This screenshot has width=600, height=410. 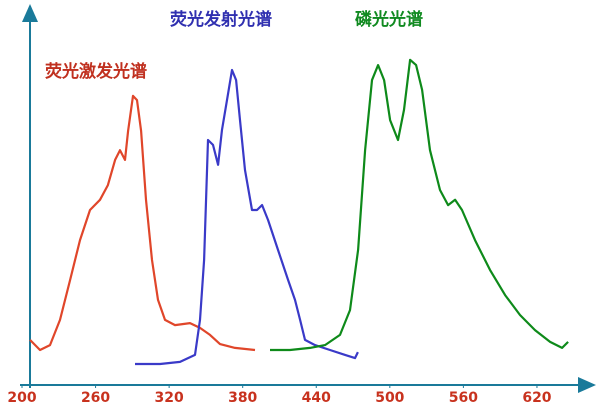 What do you see at coordinates (95, 398) in the screenshot?
I see `x-tick-label: 260` at bounding box center [95, 398].